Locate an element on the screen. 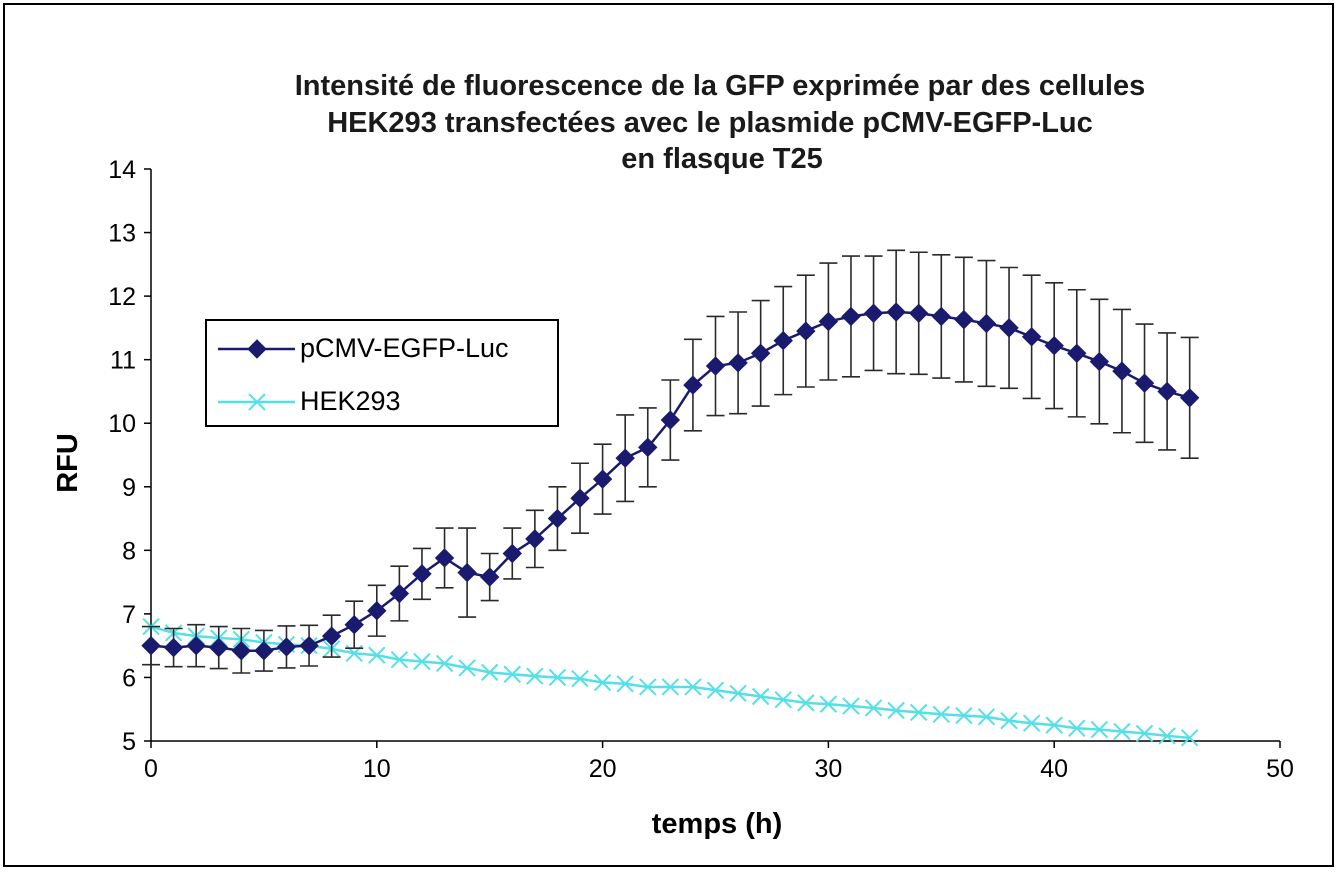 This screenshot has width=1340, height=873. legend-item-pcmv-egfp-luc is located at coordinates (256, 349).